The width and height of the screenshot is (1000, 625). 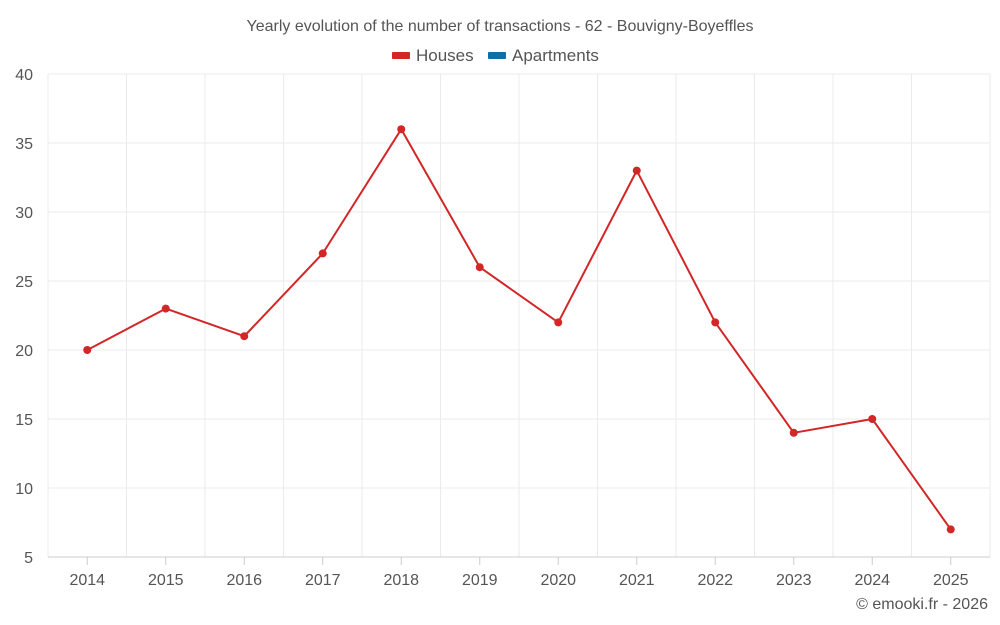 What do you see at coordinates (24, 144) in the screenshot?
I see `y-tick-label-35: 35` at bounding box center [24, 144].